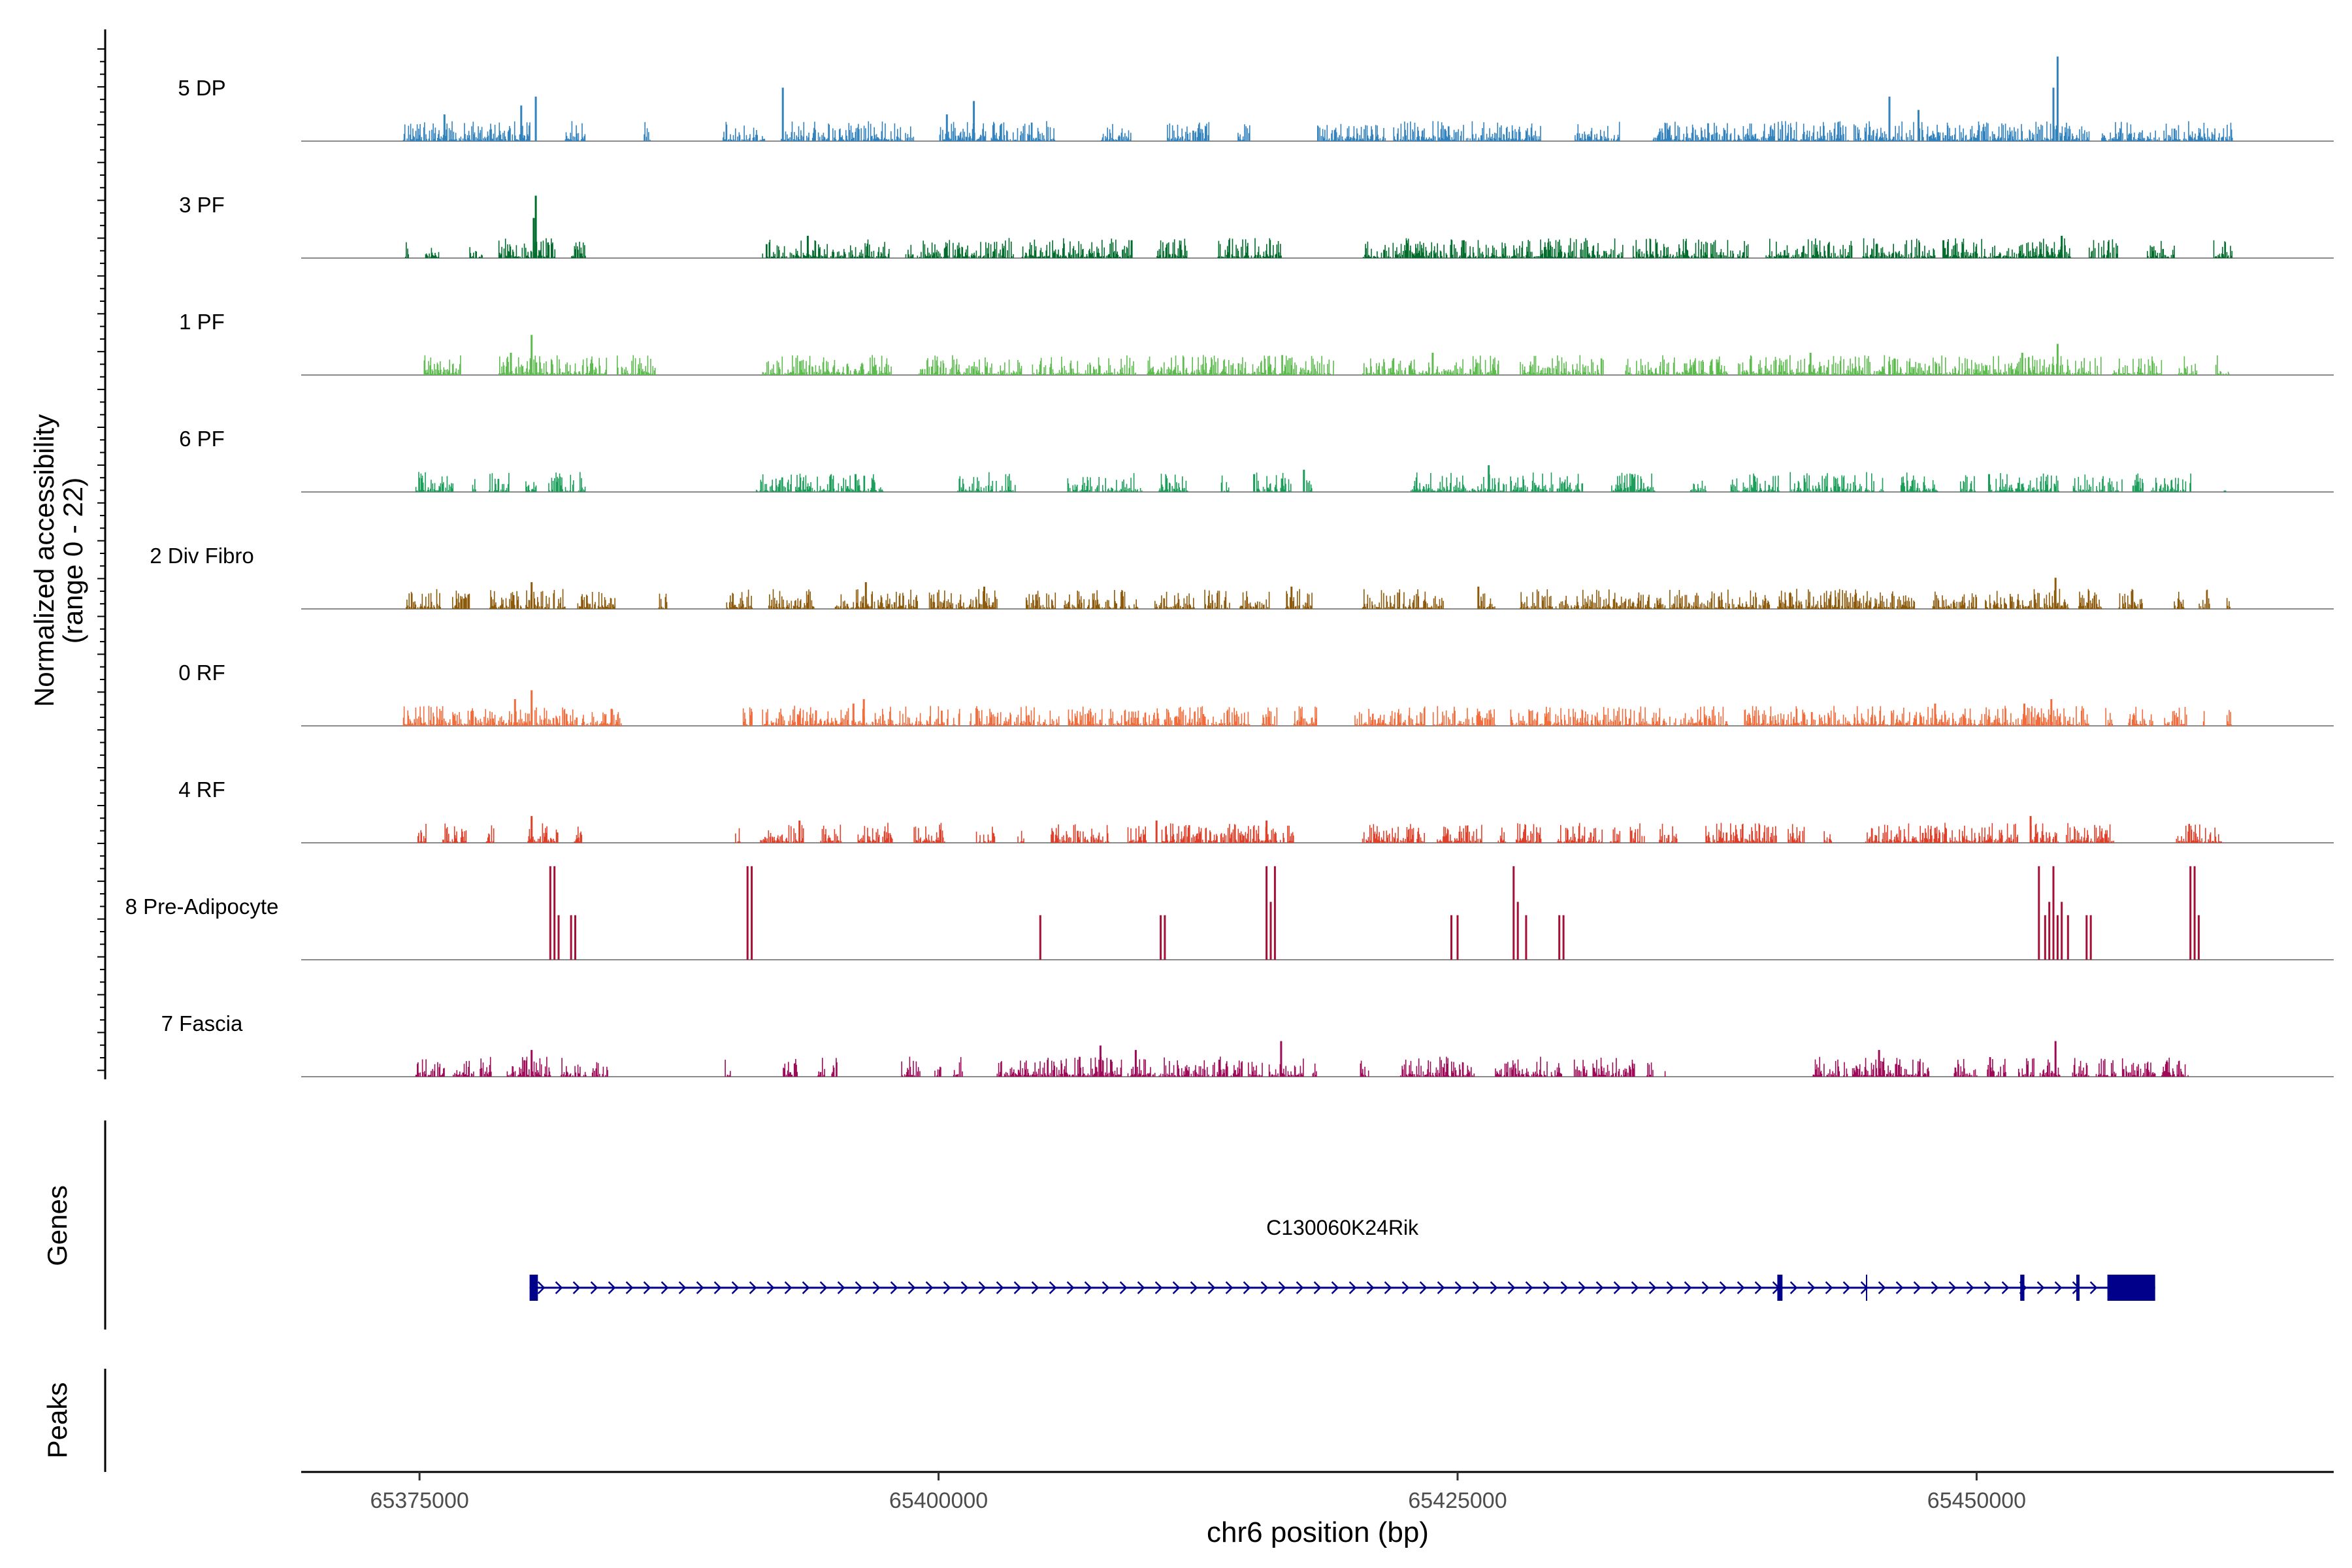 The image size is (2352, 1568). Describe the element at coordinates (1976, 1500) in the screenshot. I see `x-tick-label: 65450000` at that location.